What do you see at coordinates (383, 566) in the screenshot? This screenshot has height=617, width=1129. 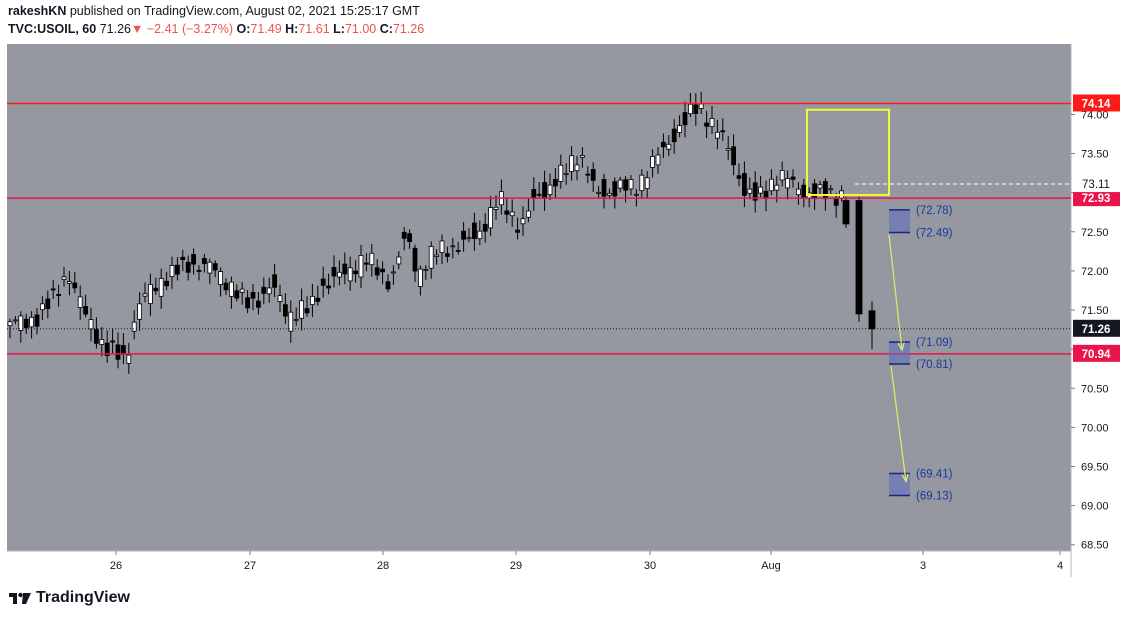 I see `x-tick-label: 28` at bounding box center [383, 566].